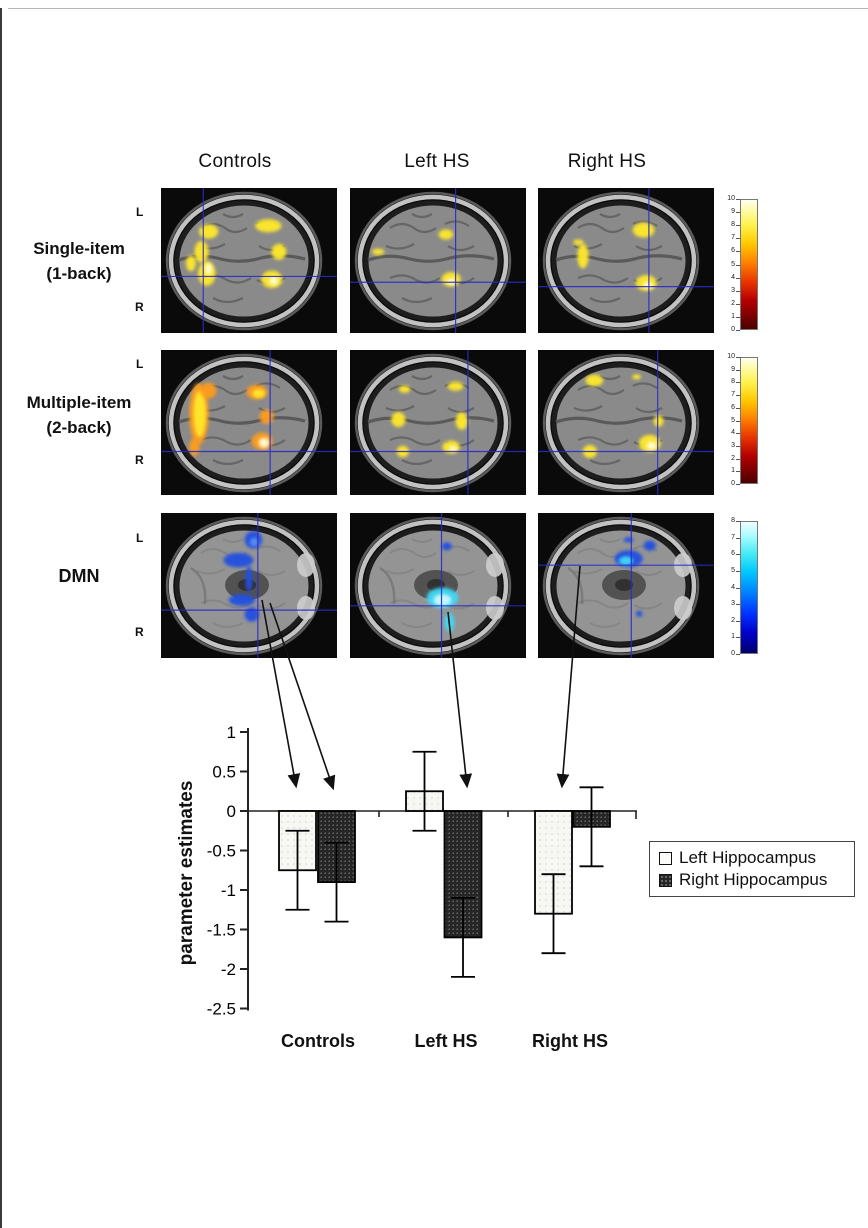 The width and height of the screenshot is (868, 1228). What do you see at coordinates (221, 930) in the screenshot?
I see `chart-y-tick-label: -1.5` at bounding box center [221, 930].